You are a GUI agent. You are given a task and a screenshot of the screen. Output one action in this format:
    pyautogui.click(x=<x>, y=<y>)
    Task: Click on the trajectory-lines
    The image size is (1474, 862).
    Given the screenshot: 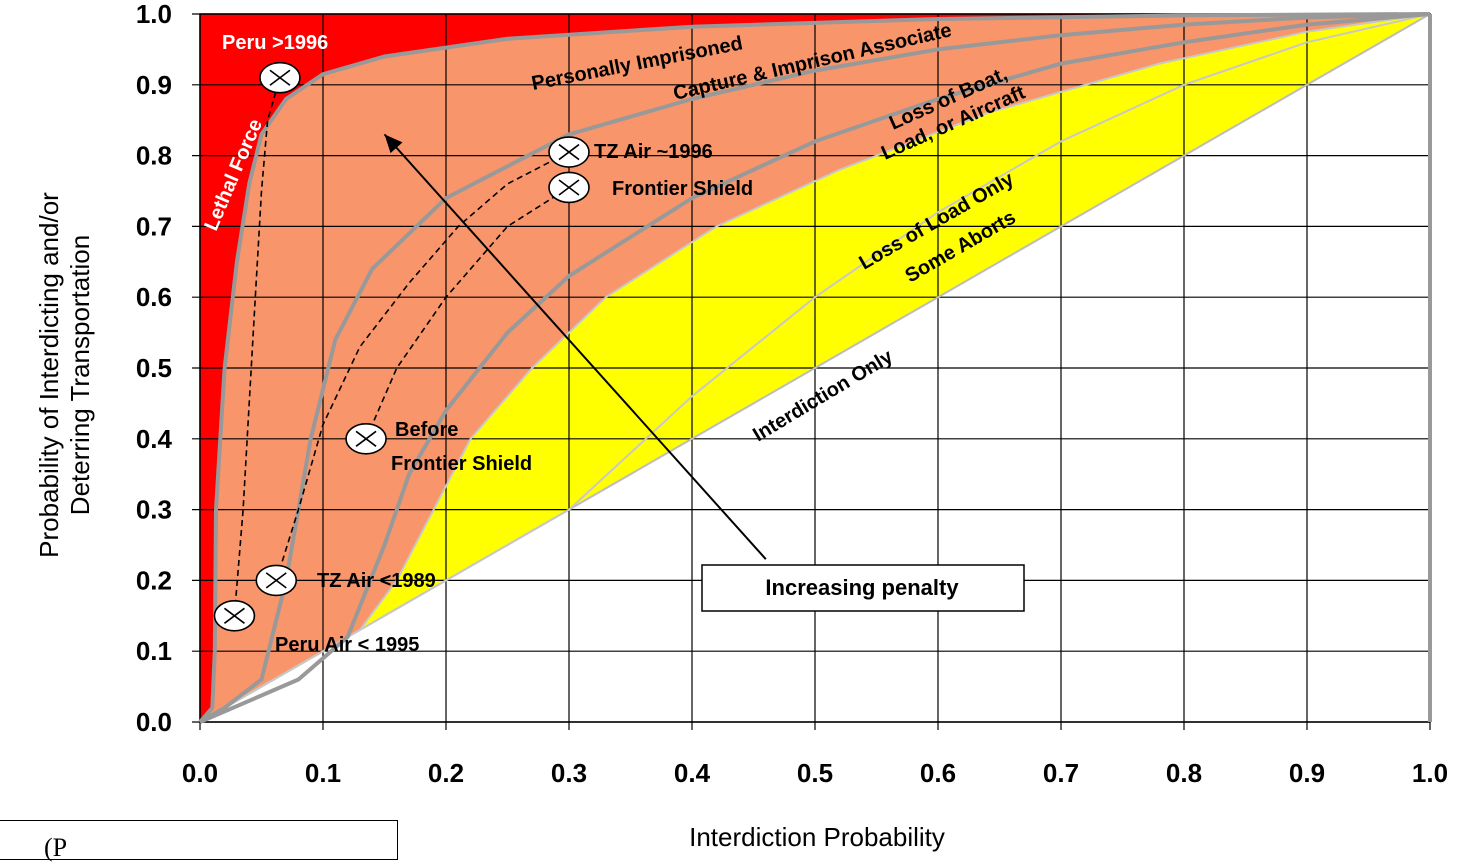 What is the action you would take?
    pyautogui.click(x=401, y=346)
    